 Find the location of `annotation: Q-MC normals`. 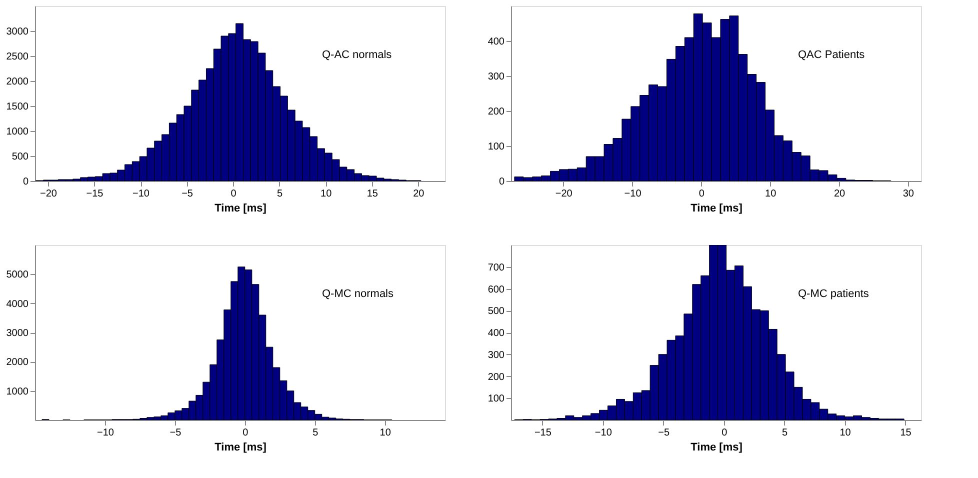

annotation: Q-MC normals is located at coordinates (358, 294).